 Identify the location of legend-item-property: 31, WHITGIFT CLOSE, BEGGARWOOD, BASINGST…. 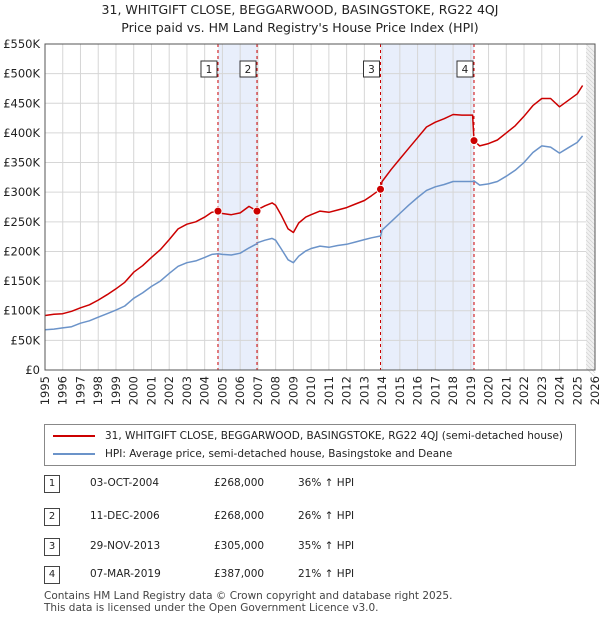
(308, 436).